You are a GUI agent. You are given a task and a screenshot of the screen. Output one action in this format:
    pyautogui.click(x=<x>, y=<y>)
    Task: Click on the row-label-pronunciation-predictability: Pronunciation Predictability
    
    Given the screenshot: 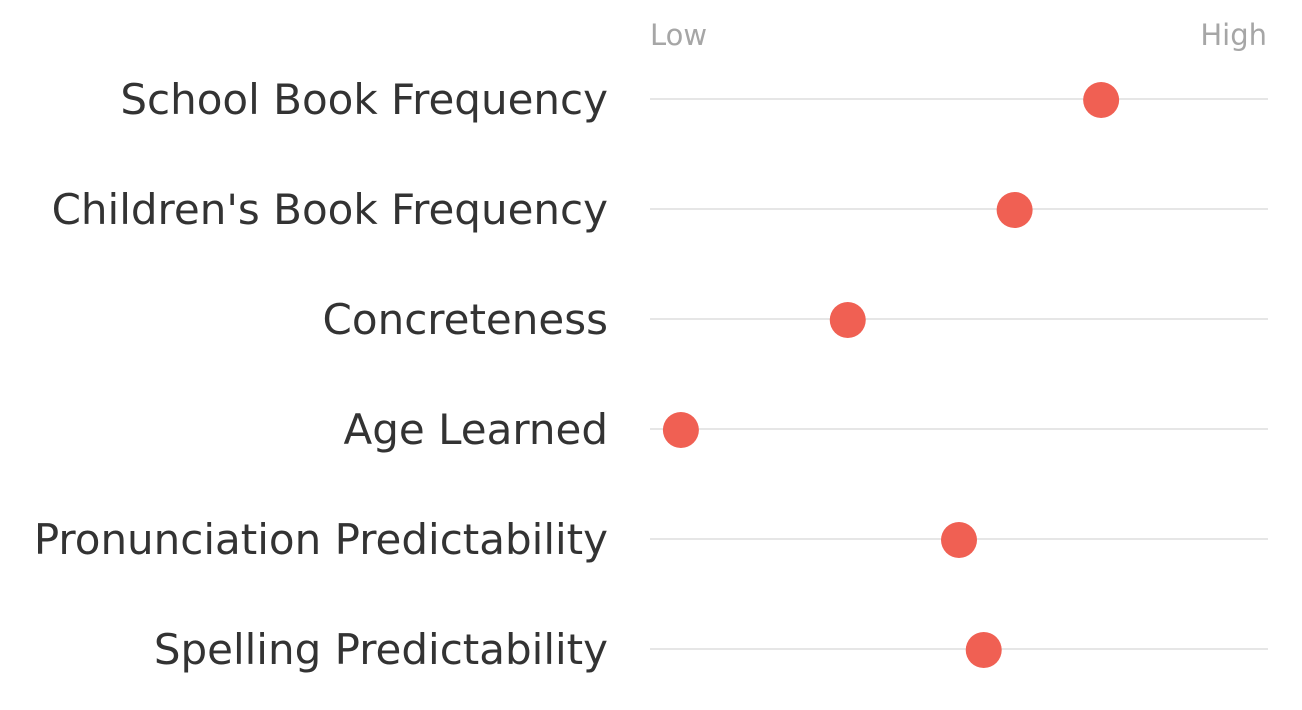 What is the action you would take?
    pyautogui.click(x=321, y=539)
    